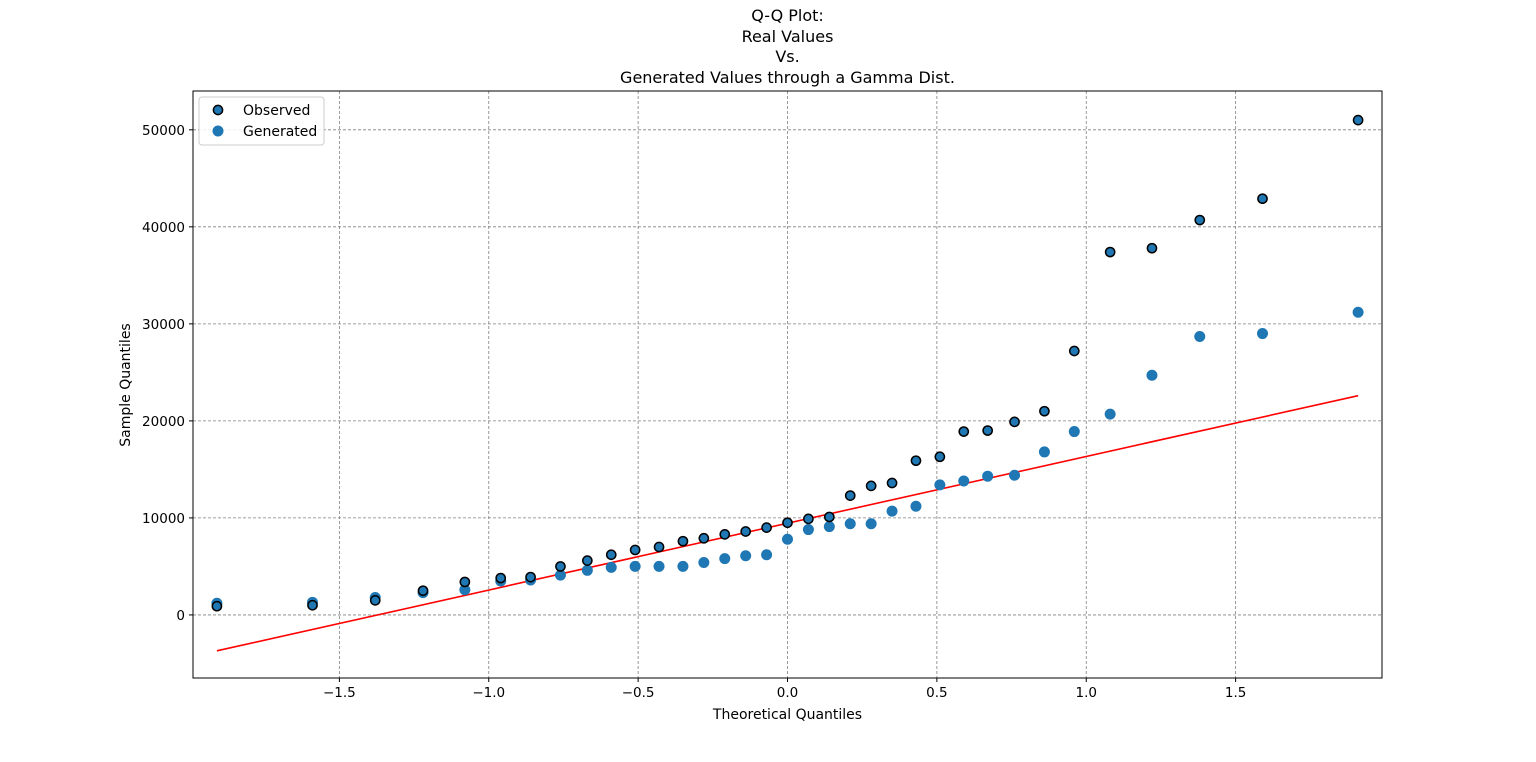 The image size is (1536, 762). I want to click on legend-box, so click(261, 121).